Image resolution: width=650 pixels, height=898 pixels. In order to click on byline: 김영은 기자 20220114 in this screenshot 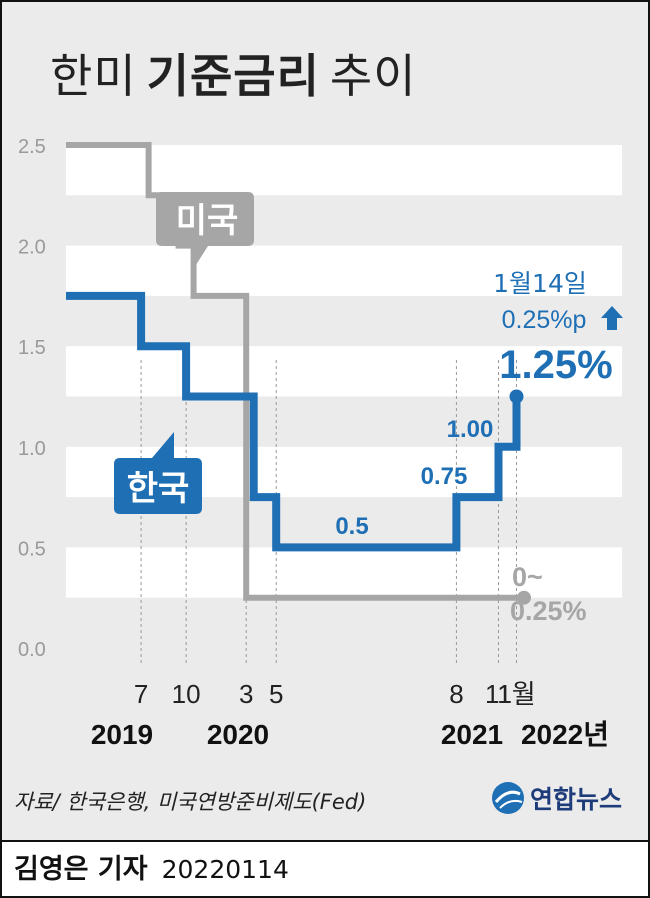, I will do `click(151, 870)`.